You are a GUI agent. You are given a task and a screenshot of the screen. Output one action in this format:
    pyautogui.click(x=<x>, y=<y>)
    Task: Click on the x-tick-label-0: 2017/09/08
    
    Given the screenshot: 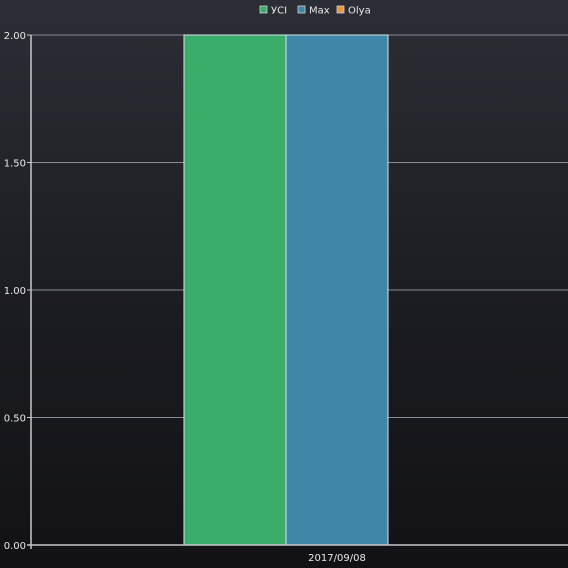 What is the action you would take?
    pyautogui.click(x=337, y=558)
    